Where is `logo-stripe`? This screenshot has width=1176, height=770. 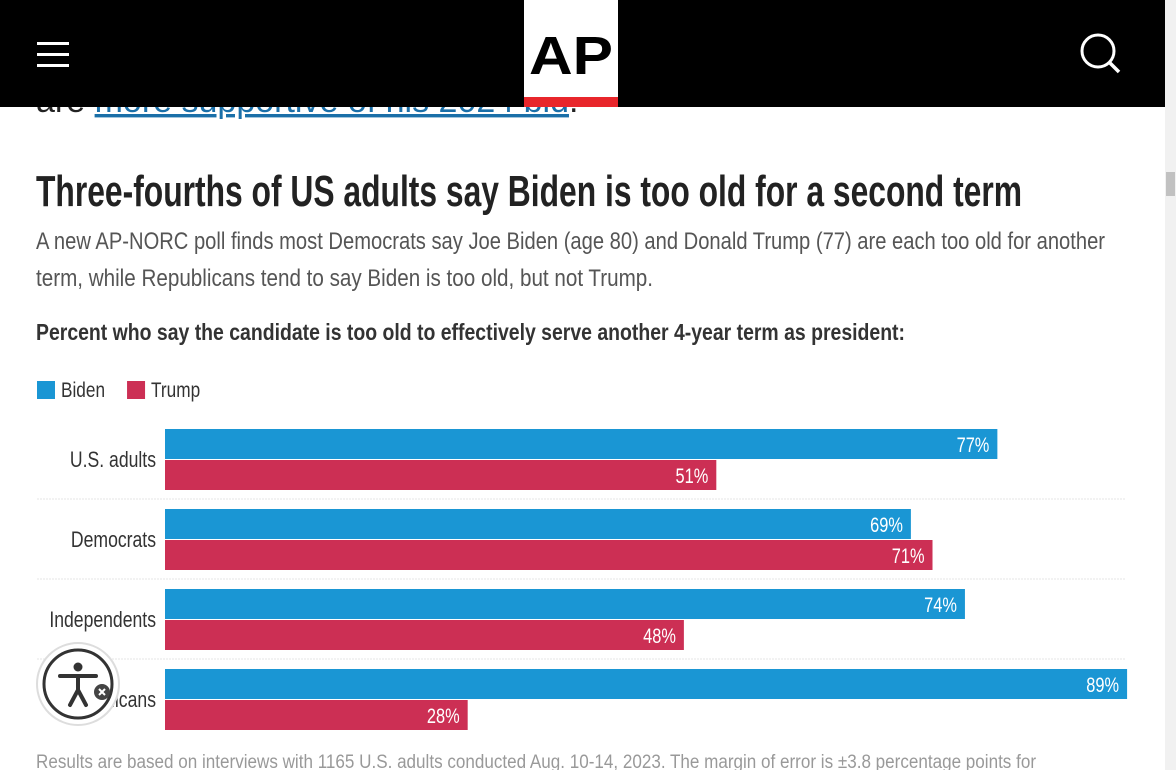
logo-stripe is located at coordinates (571, 102).